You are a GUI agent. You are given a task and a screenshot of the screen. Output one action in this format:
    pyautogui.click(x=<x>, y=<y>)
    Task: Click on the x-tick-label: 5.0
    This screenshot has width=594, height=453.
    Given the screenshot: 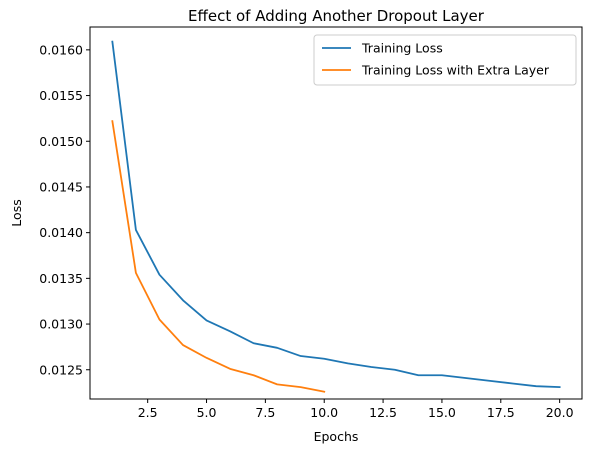 What is the action you would take?
    pyautogui.click(x=207, y=412)
    